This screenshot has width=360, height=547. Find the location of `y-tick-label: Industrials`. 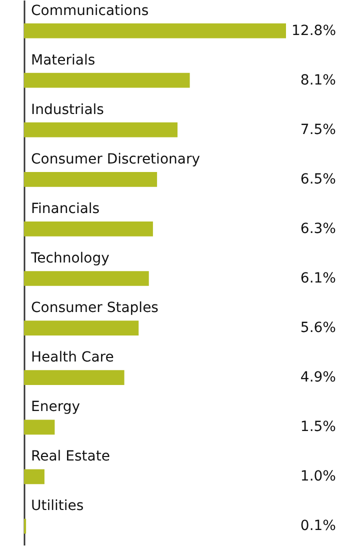

y-tick-label: Industrials is located at coordinates (67, 110).